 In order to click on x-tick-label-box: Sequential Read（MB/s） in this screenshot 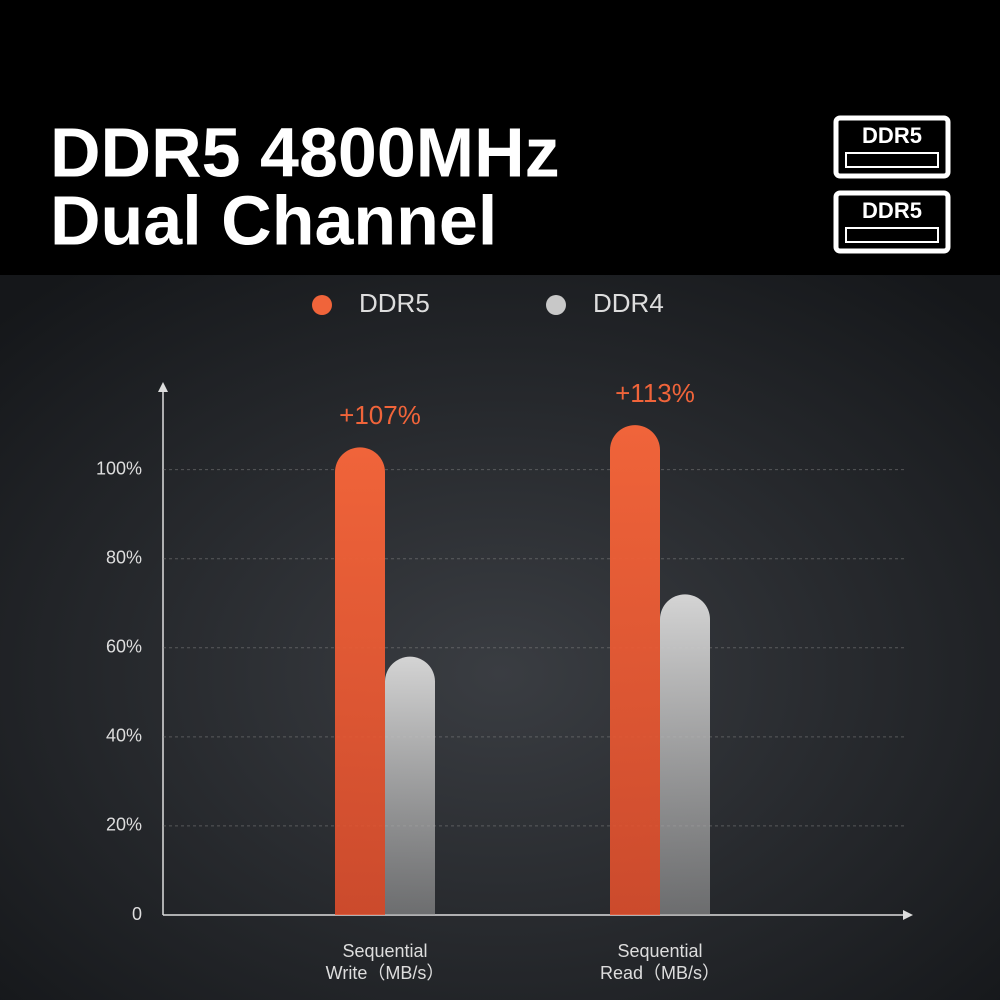, I will do `click(660, 962)`.